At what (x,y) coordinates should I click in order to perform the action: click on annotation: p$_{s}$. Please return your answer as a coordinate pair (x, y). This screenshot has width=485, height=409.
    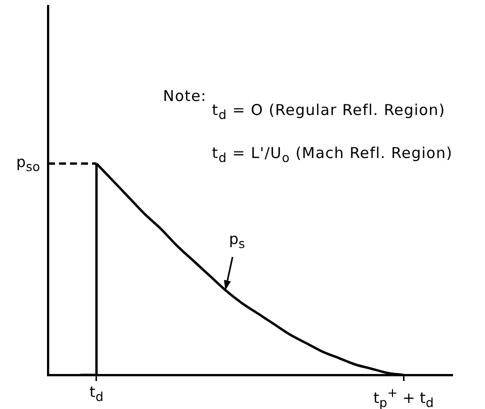
    Looking at the image, I should click on (237, 241).